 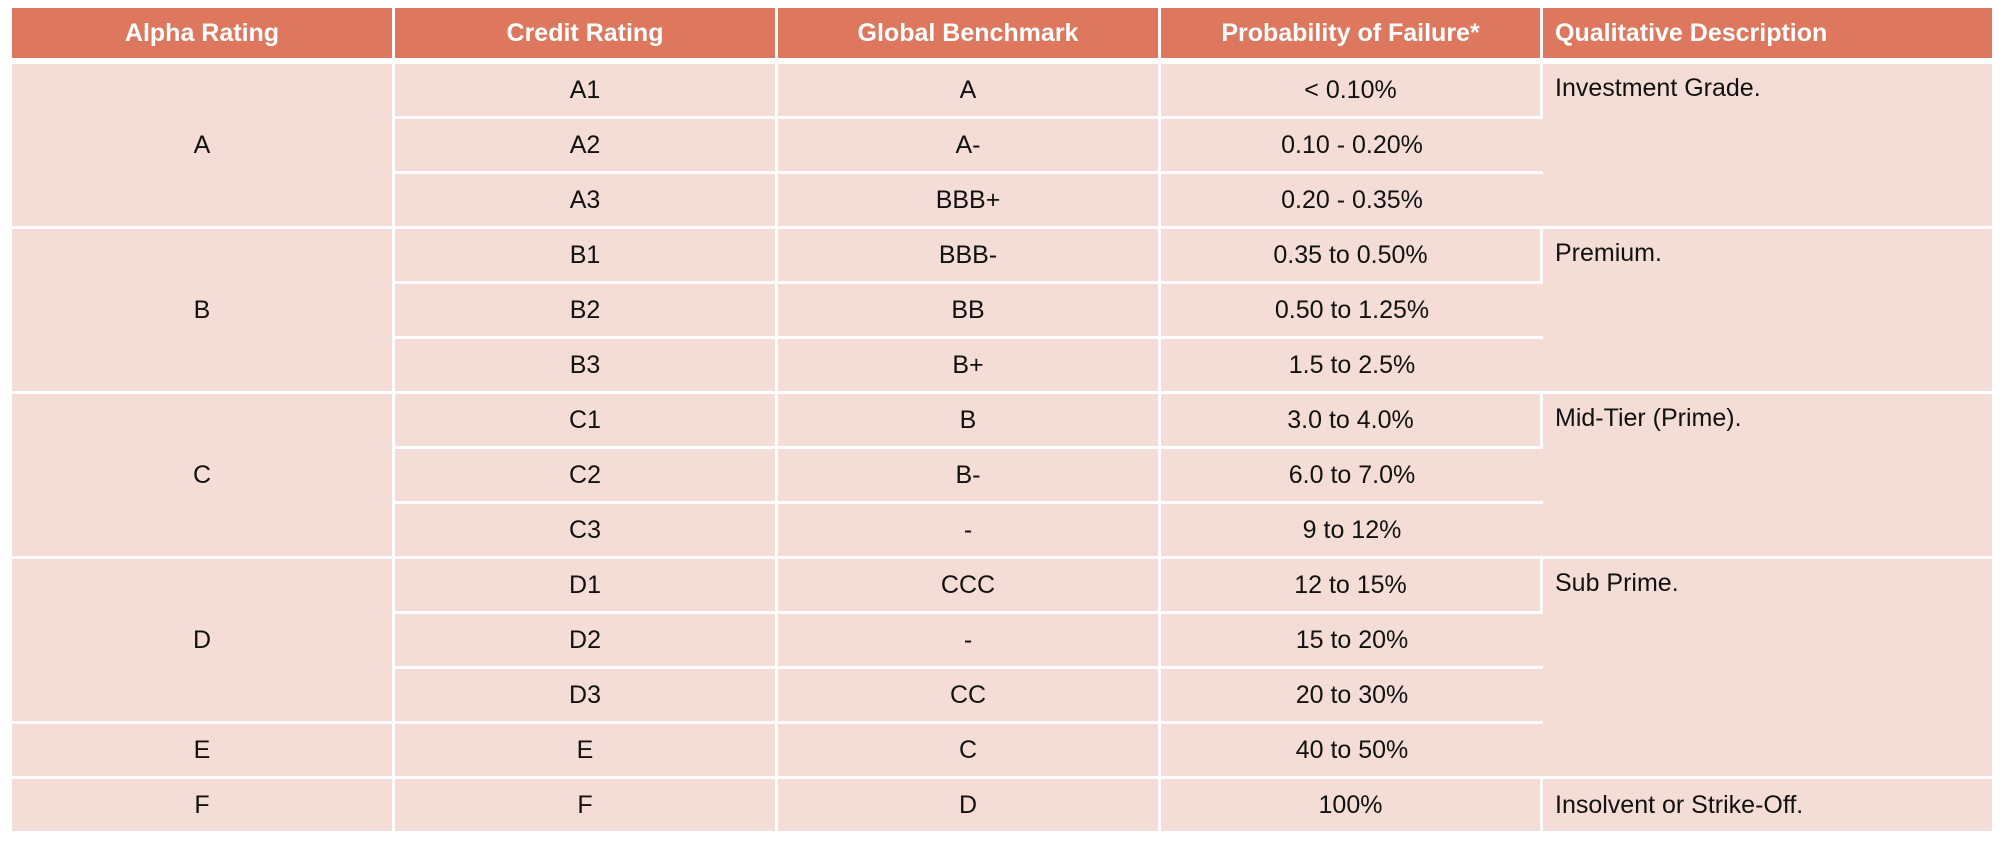 I want to click on table-row: D2 - 15 to 20%, so click(x=1002, y=641).